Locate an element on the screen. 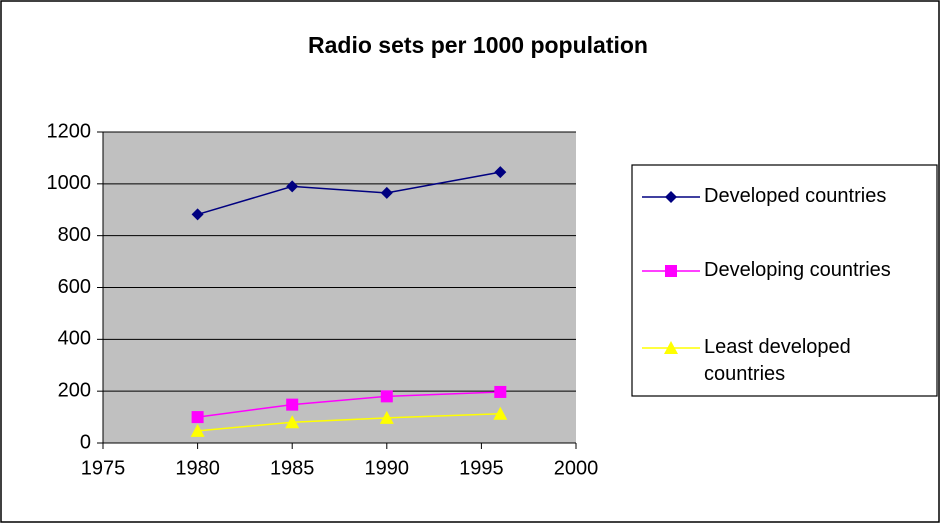 The image size is (941, 524). legend-label: Developed countries is located at coordinates (795, 196).